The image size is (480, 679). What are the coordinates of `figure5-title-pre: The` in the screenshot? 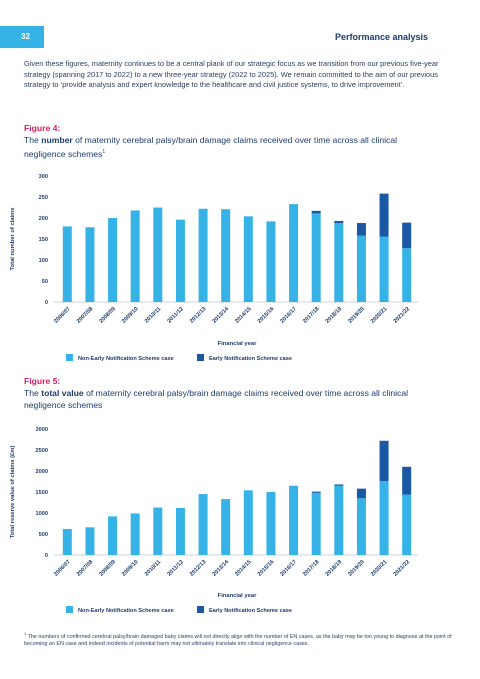 It's located at (33, 393).